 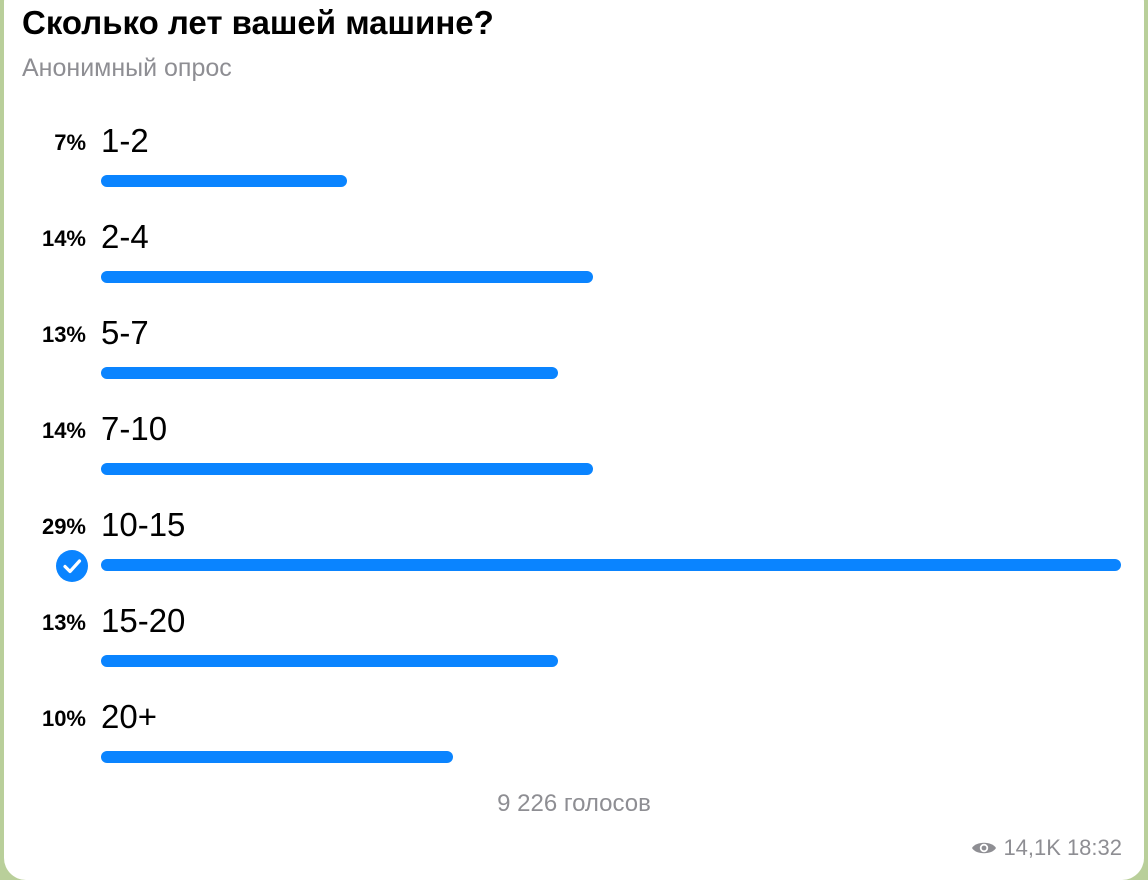 What do you see at coordinates (258, 22) in the screenshot?
I see `poll-question: Сколько лет вашей машине?` at bounding box center [258, 22].